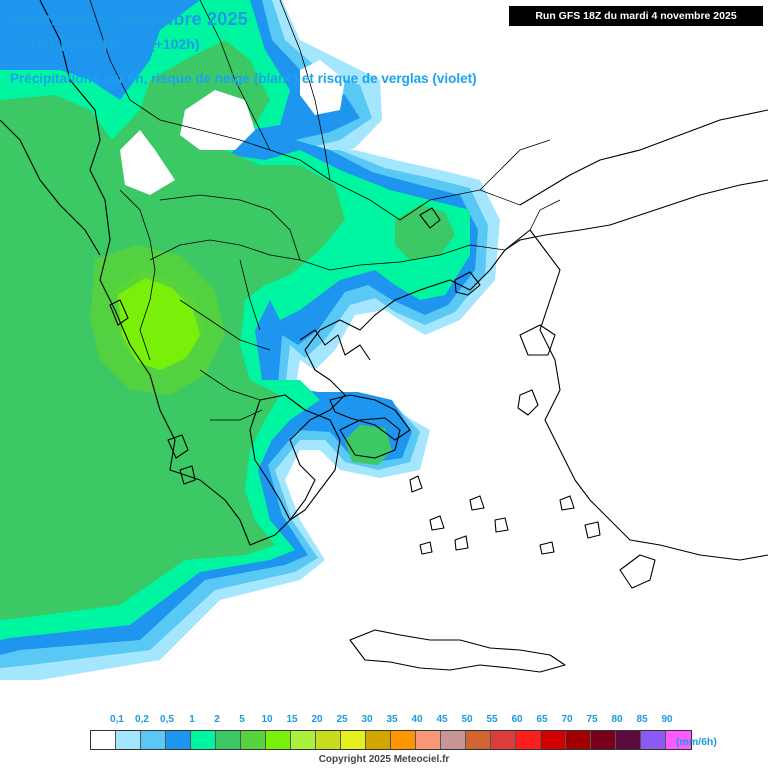 This screenshot has height=768, width=768. I want to click on border-turkey-bulgaria, so click(520, 185).